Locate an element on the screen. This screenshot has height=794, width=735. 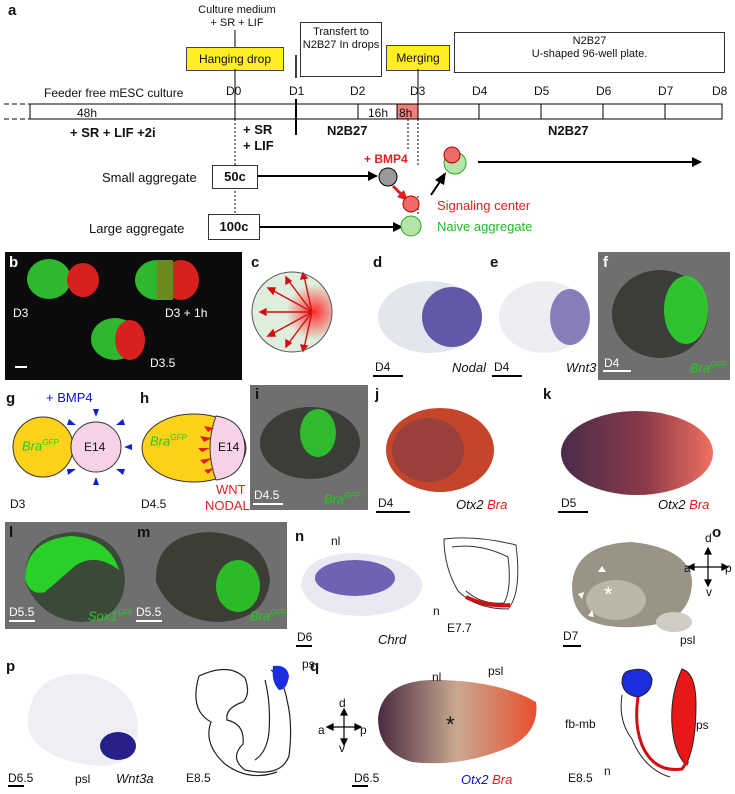
n2b27-right-text: N2B27 is located at coordinates (568, 130).